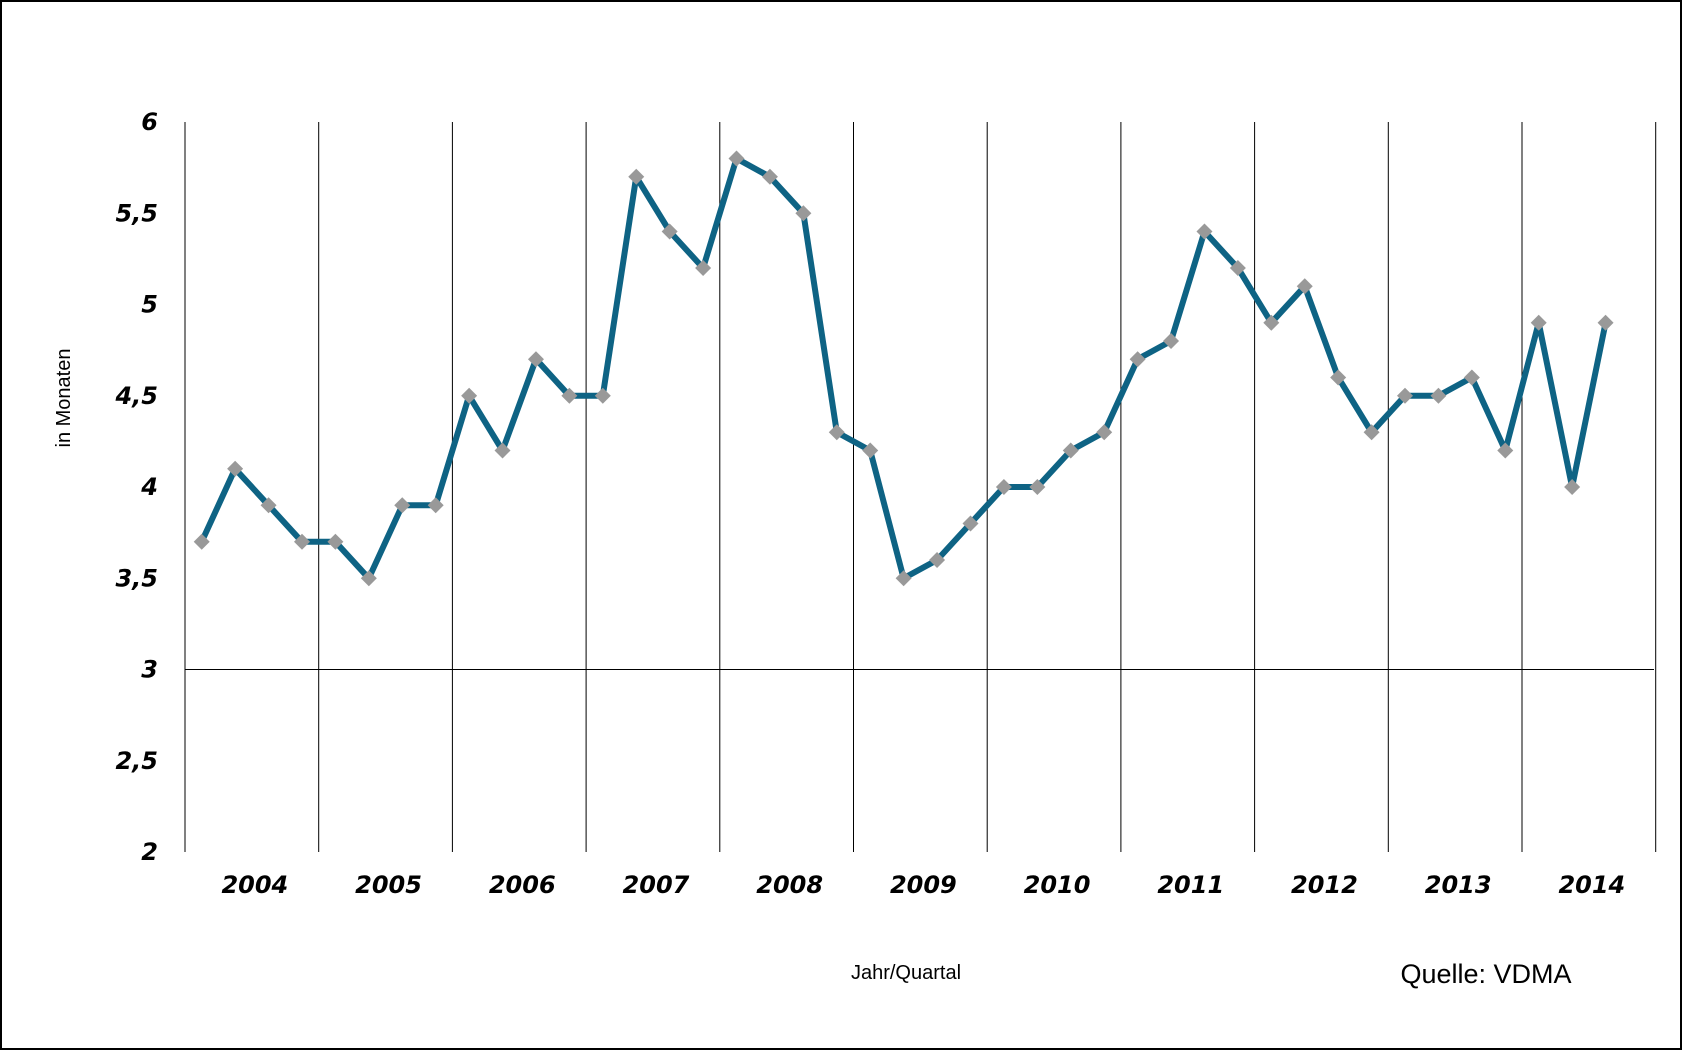 This screenshot has width=1682, height=1050. Describe the element at coordinates (254, 885) in the screenshot. I see `x-tick-label: 2004` at that location.